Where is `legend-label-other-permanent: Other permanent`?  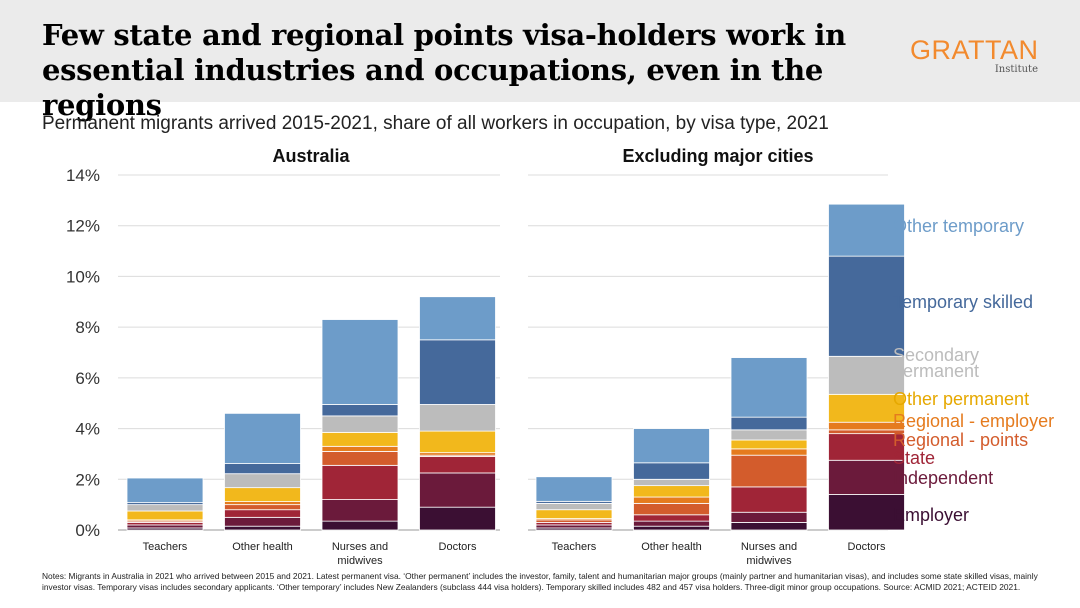 legend-label-other-permanent: Other permanent is located at coordinates (961, 399).